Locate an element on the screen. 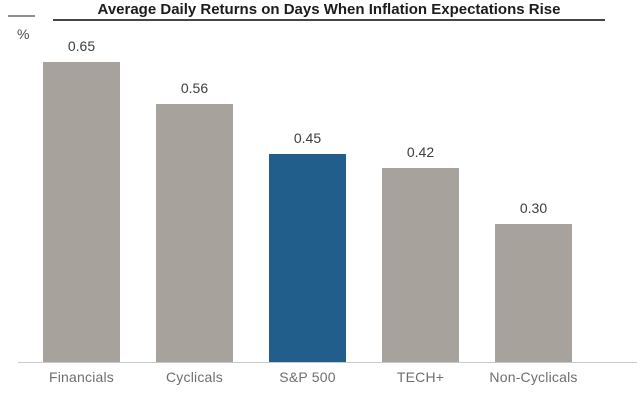  category-label: Cyclicals is located at coordinates (194, 377).